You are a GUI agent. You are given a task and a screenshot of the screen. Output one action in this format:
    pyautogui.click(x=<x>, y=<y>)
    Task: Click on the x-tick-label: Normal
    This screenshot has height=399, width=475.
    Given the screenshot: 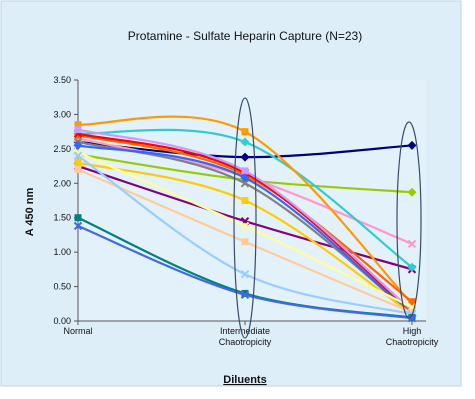 What is the action you would take?
    pyautogui.click(x=77, y=331)
    